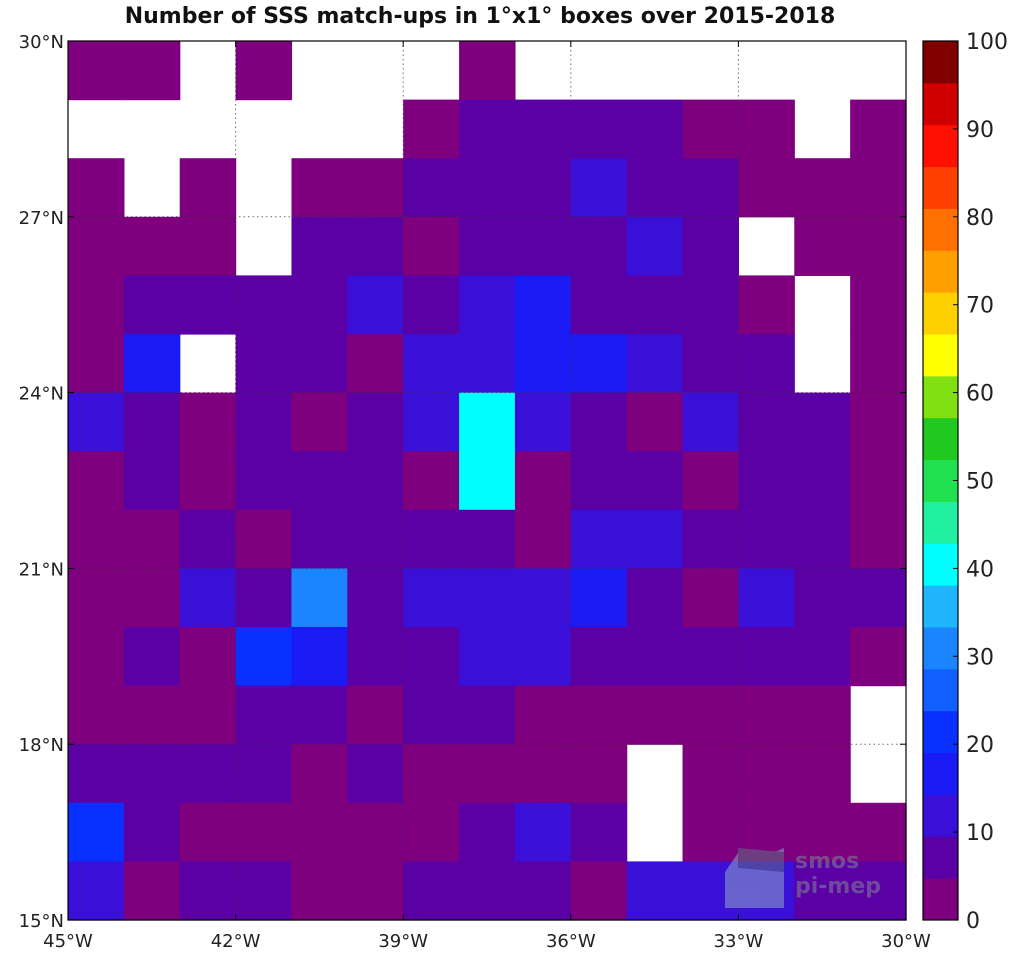 The width and height of the screenshot is (1019, 956). What do you see at coordinates (403, 941) in the screenshot?
I see `x-tick-label: 39°W` at bounding box center [403, 941].